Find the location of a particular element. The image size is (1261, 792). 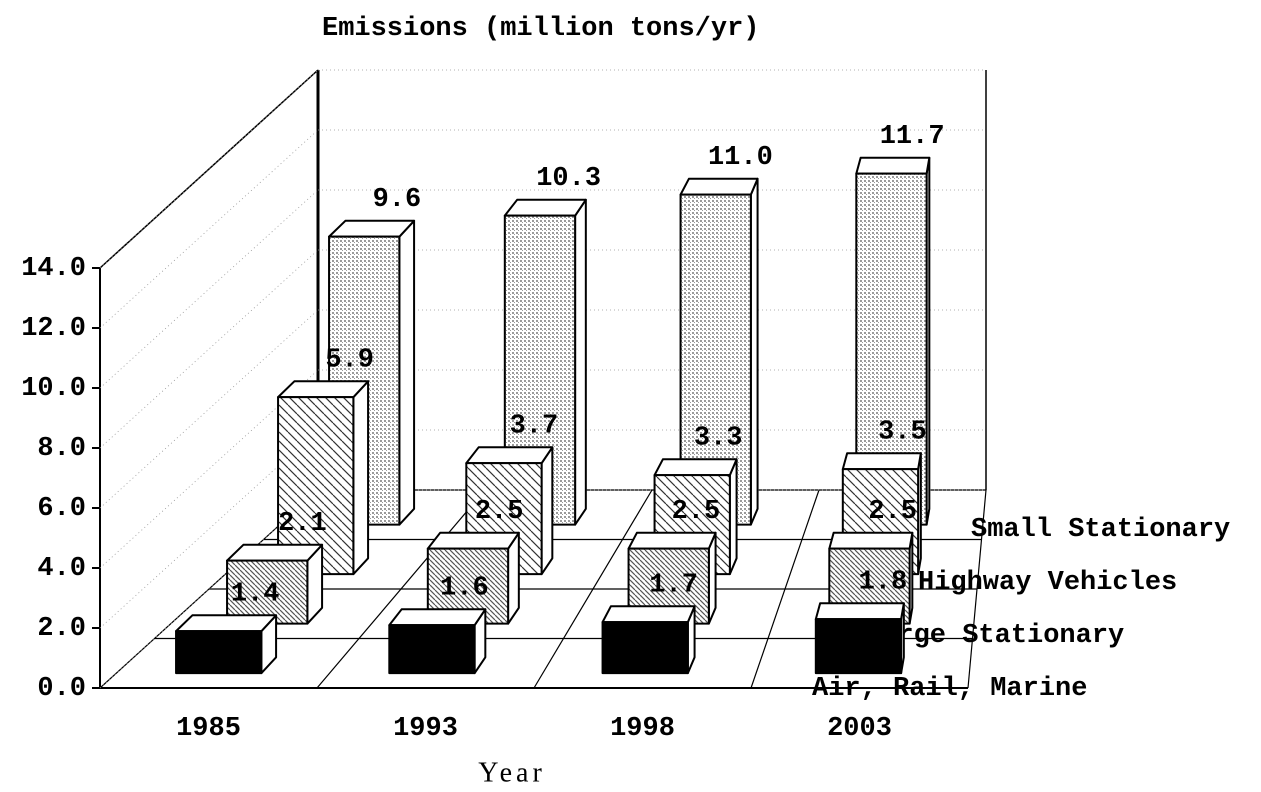

chart-title: Emissions (million tons/yr) is located at coordinates (540, 29).